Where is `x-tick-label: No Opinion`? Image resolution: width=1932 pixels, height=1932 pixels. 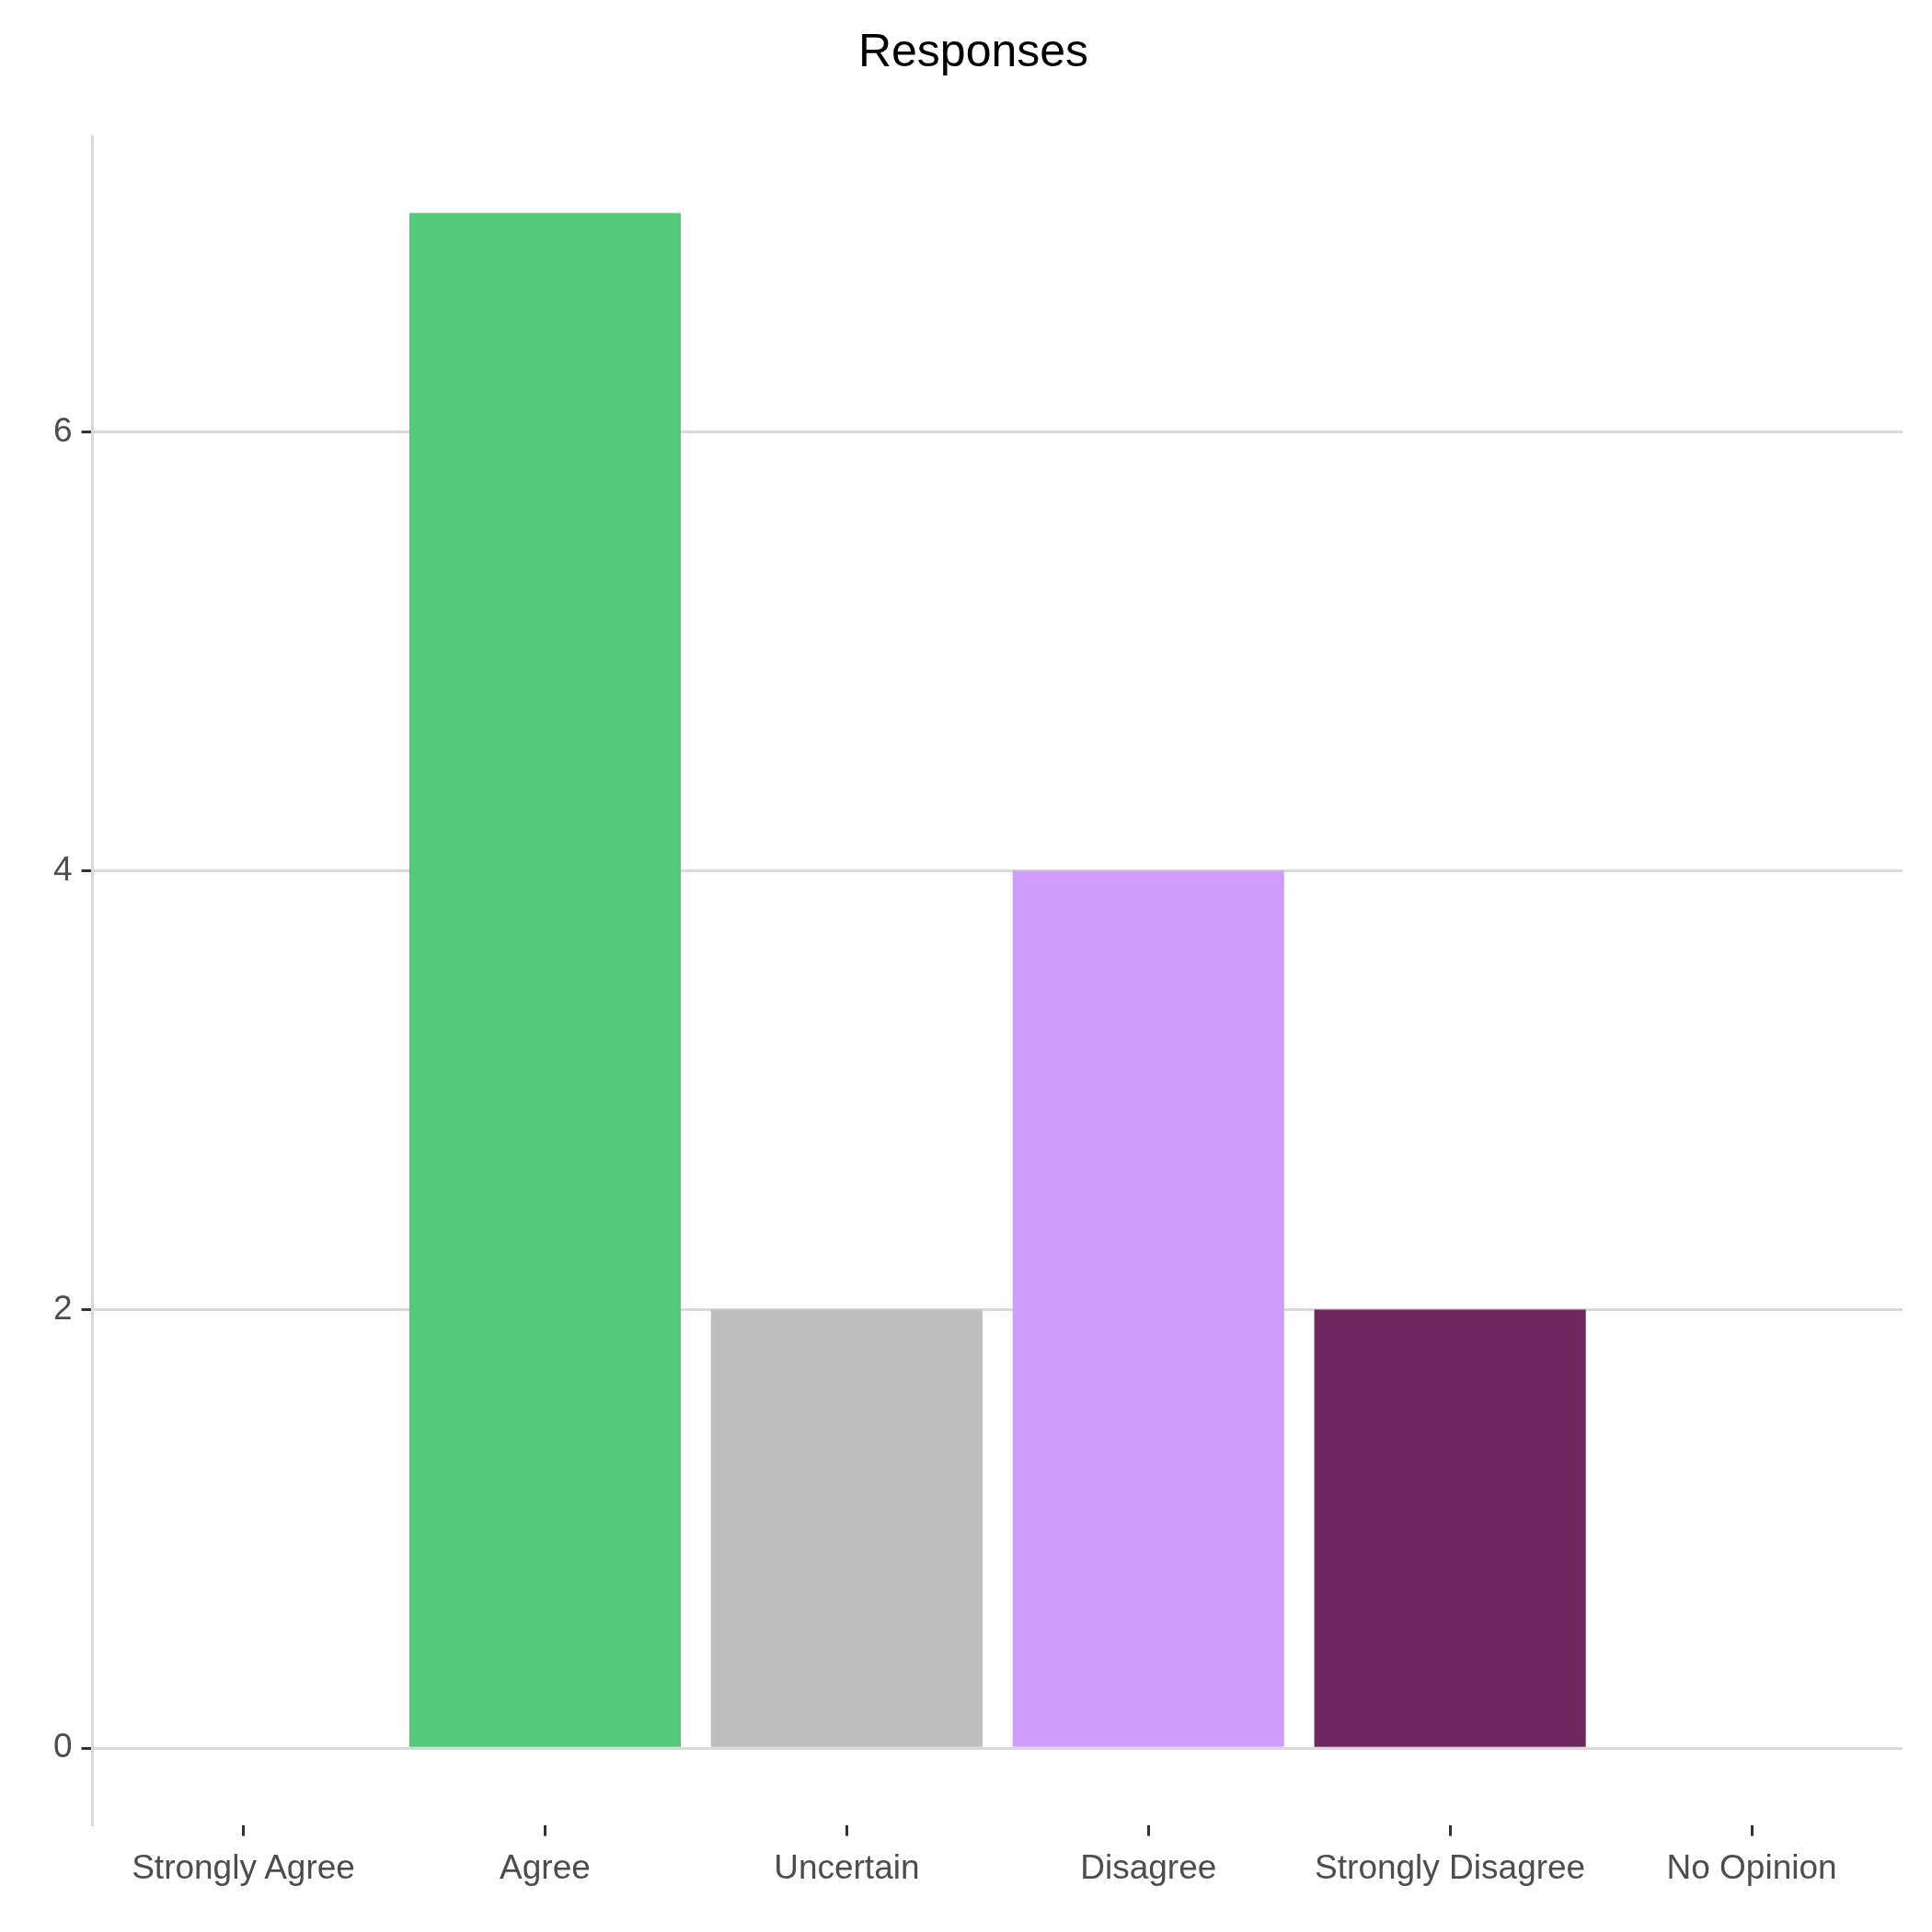
x-tick-label: No Opinion is located at coordinates (1751, 1867).